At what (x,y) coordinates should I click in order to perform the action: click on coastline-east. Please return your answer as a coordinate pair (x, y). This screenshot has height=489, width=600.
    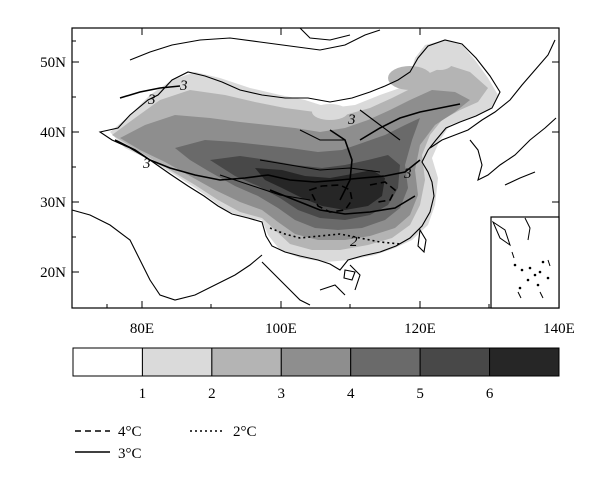
    Looking at the image, I should click on (492, 94).